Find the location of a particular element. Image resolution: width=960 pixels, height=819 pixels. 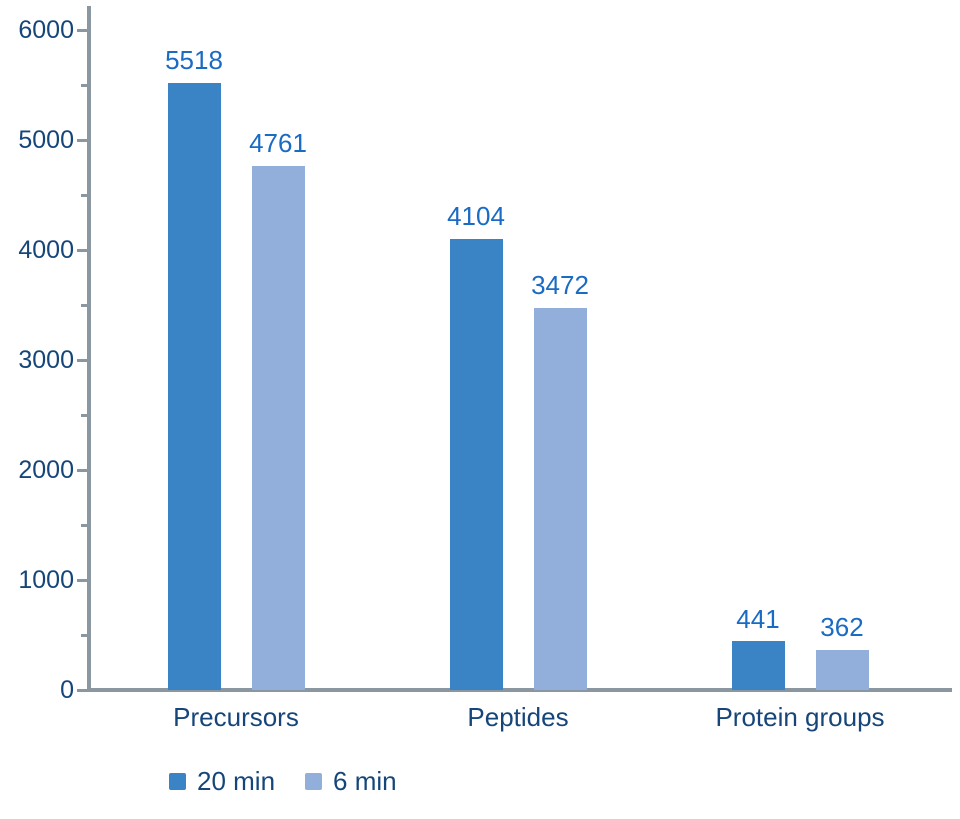

value-label-6-min-protein-groups: 362 is located at coordinates (842, 627).